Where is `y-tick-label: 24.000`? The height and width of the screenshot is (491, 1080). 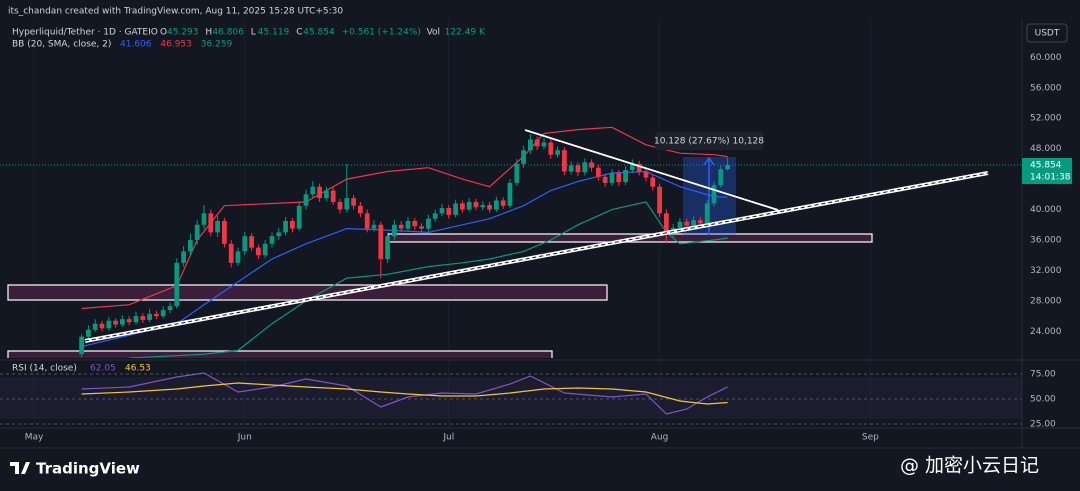 y-tick-label: 24.000 is located at coordinates (1046, 332).